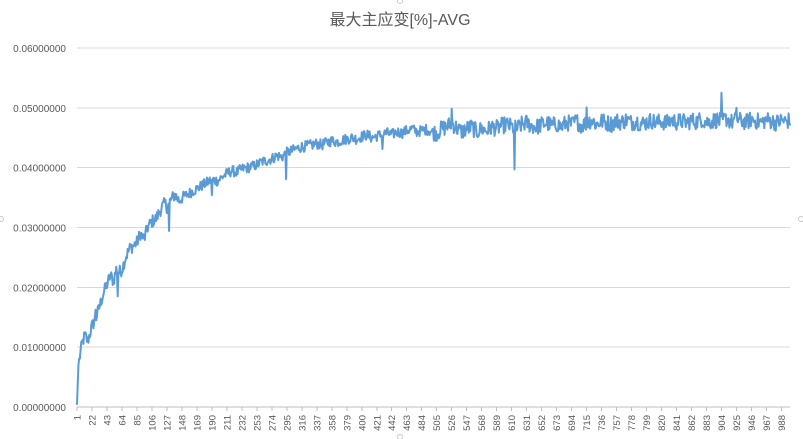 Image resolution: width=803 pixels, height=439 pixels. Describe the element at coordinates (437, 423) in the screenshot. I see `x-tick-label: 505` at that location.